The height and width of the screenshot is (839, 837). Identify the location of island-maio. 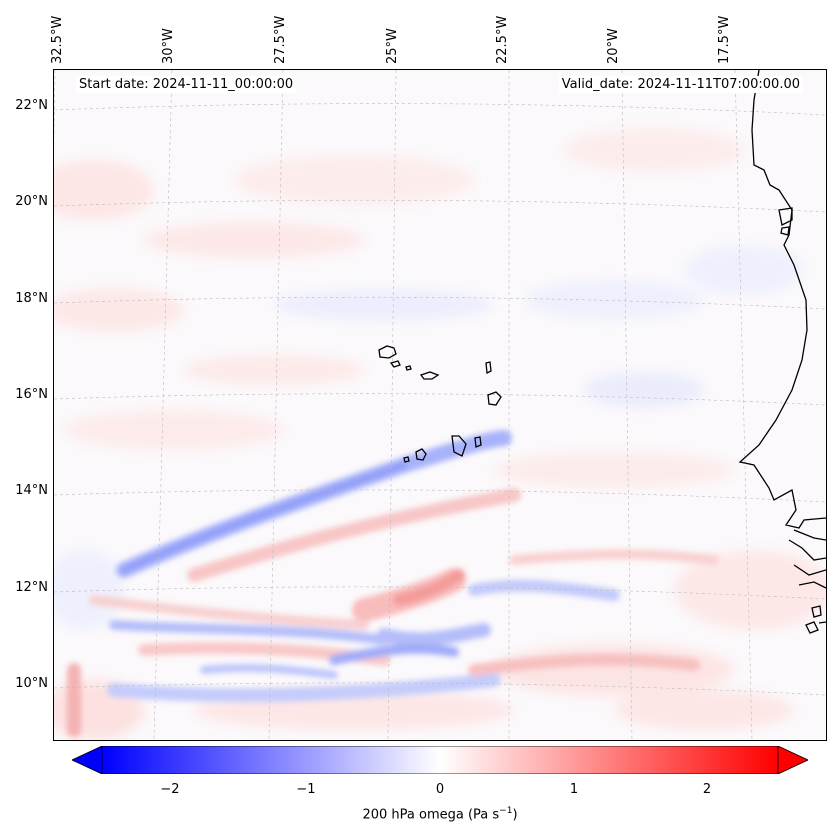
(478, 442).